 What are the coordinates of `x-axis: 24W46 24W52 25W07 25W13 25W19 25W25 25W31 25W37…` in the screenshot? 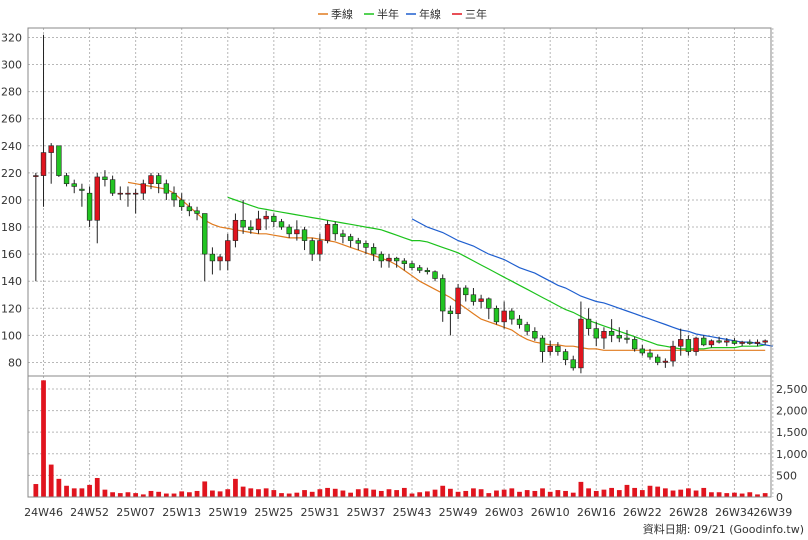 It's located at (408, 512).